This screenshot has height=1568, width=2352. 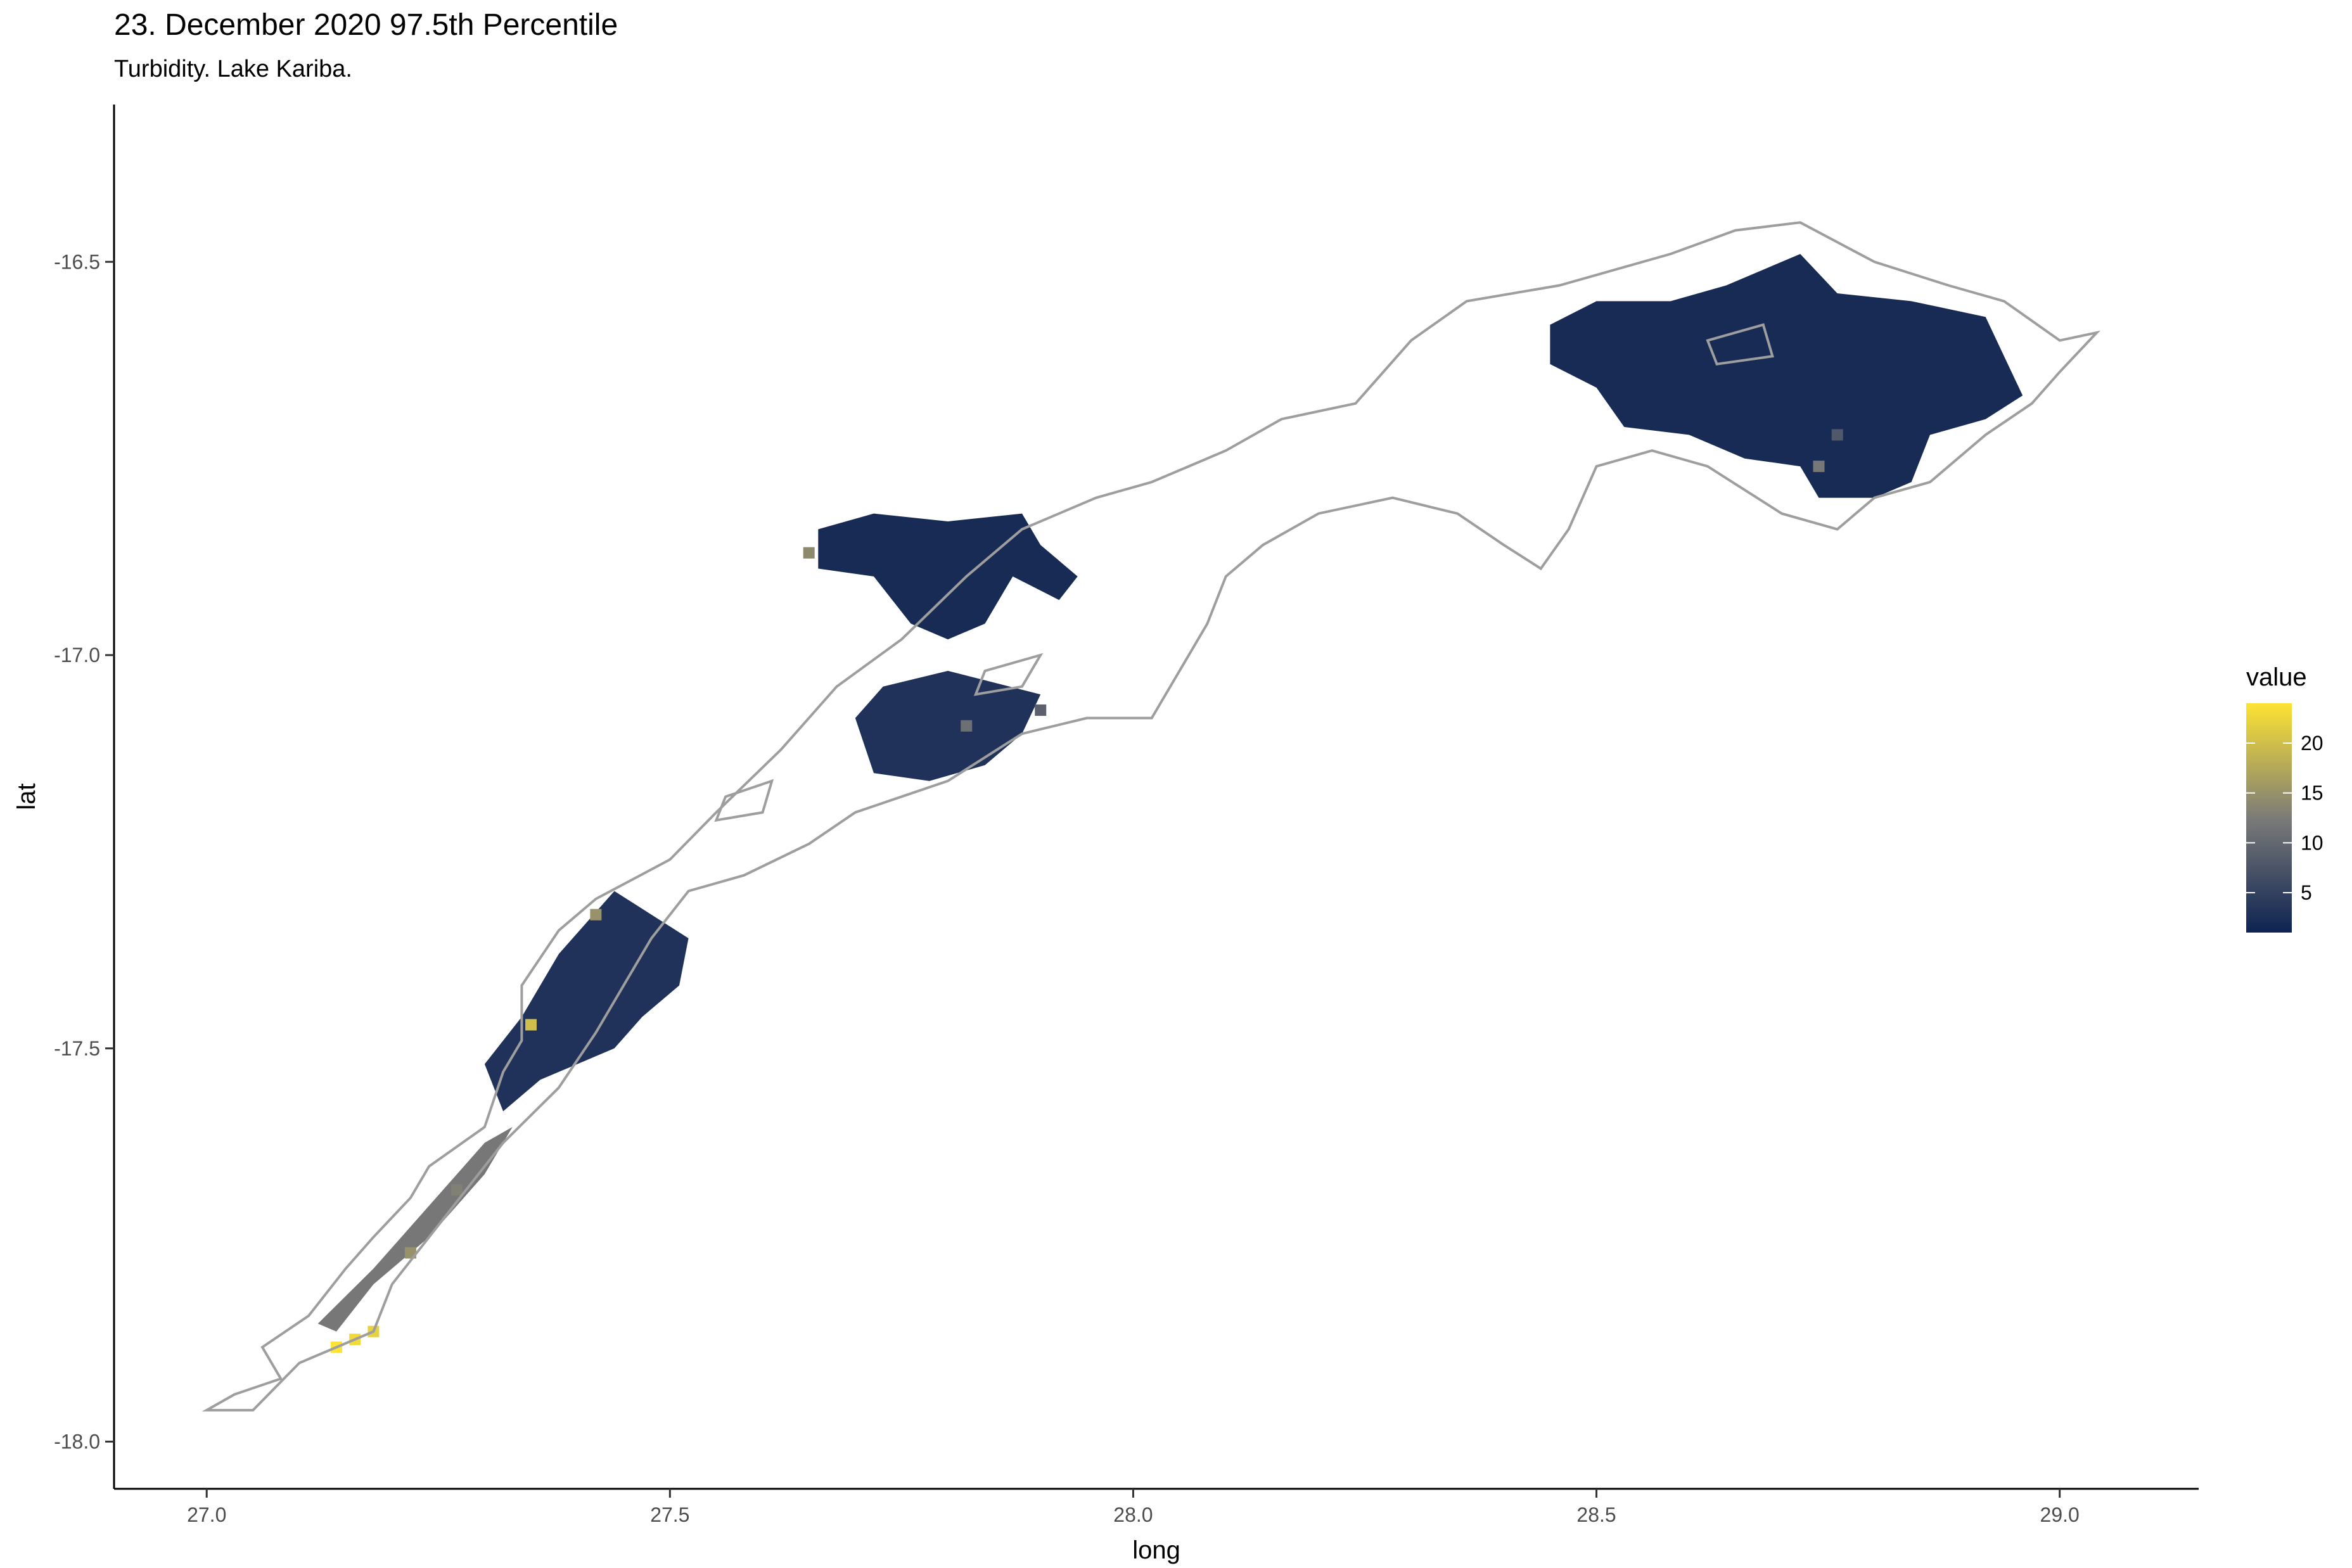 What do you see at coordinates (2312, 793) in the screenshot?
I see `legend-tick-label: 15` at bounding box center [2312, 793].